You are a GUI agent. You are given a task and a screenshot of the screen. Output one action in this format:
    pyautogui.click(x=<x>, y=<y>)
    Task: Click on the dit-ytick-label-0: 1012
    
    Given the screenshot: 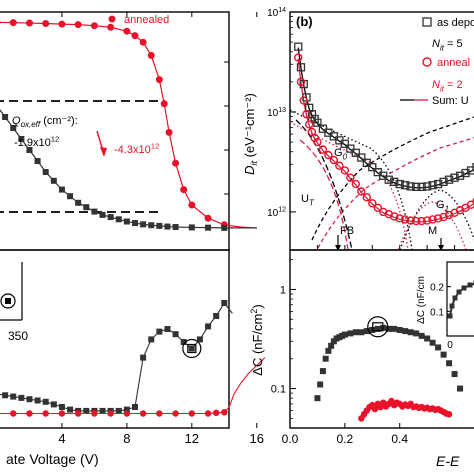 What is the action you would take?
    pyautogui.click(x=276, y=213)
    